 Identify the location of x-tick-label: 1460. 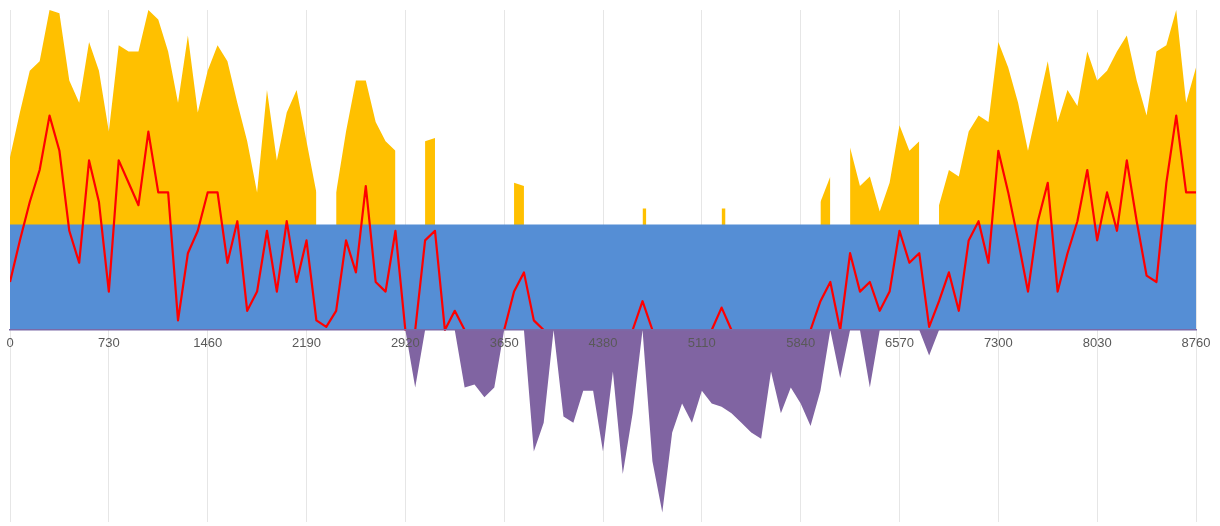
(208, 343).